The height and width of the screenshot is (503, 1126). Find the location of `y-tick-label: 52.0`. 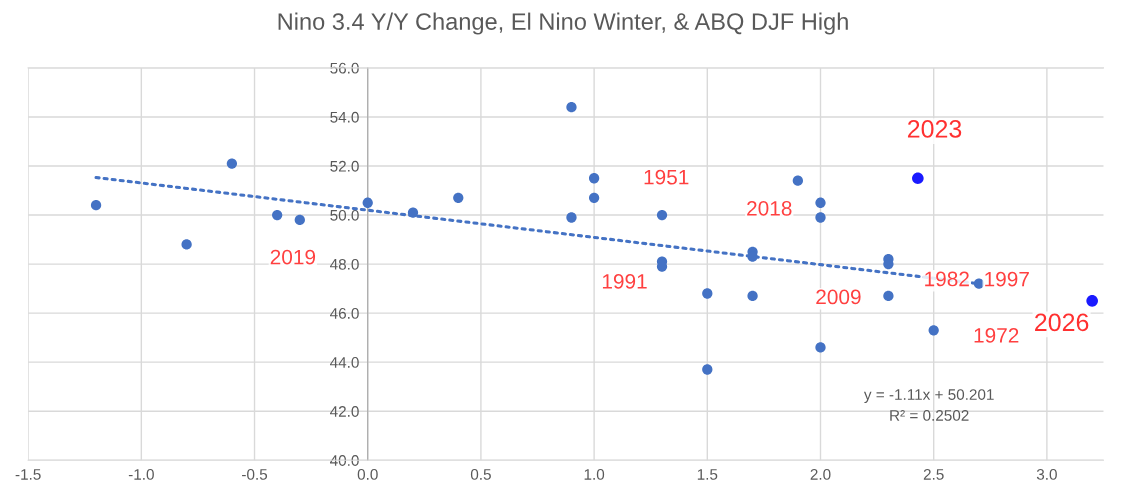

y-tick-label: 52.0 is located at coordinates (344, 166).